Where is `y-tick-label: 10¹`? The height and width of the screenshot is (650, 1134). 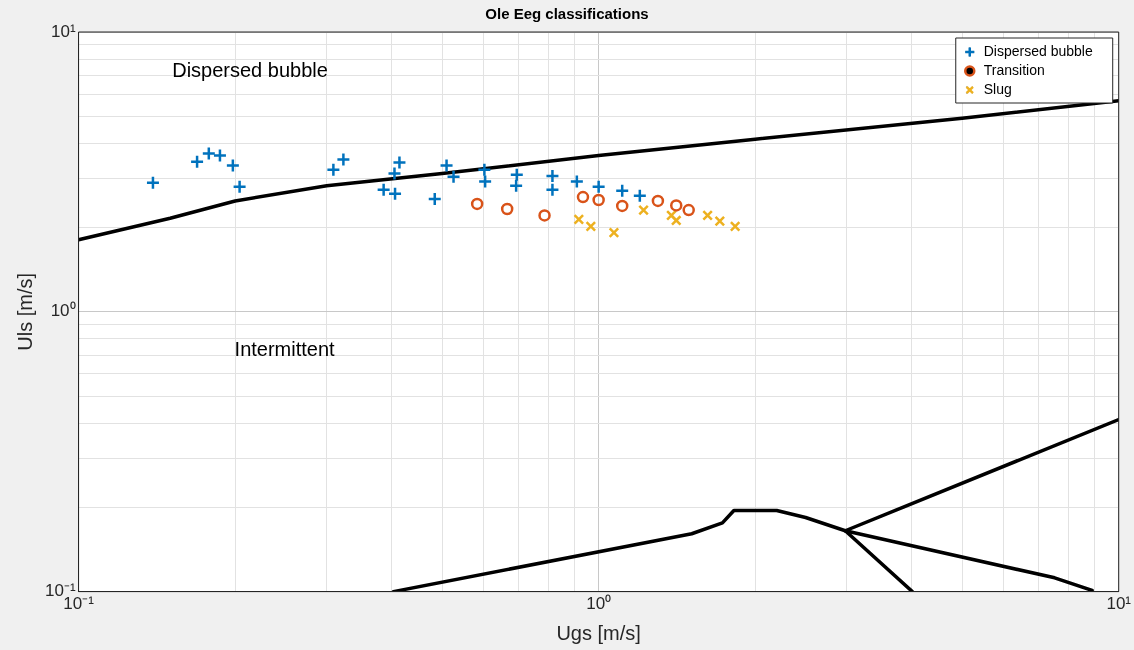
y-tick-label: 10¹ is located at coordinates (63, 31).